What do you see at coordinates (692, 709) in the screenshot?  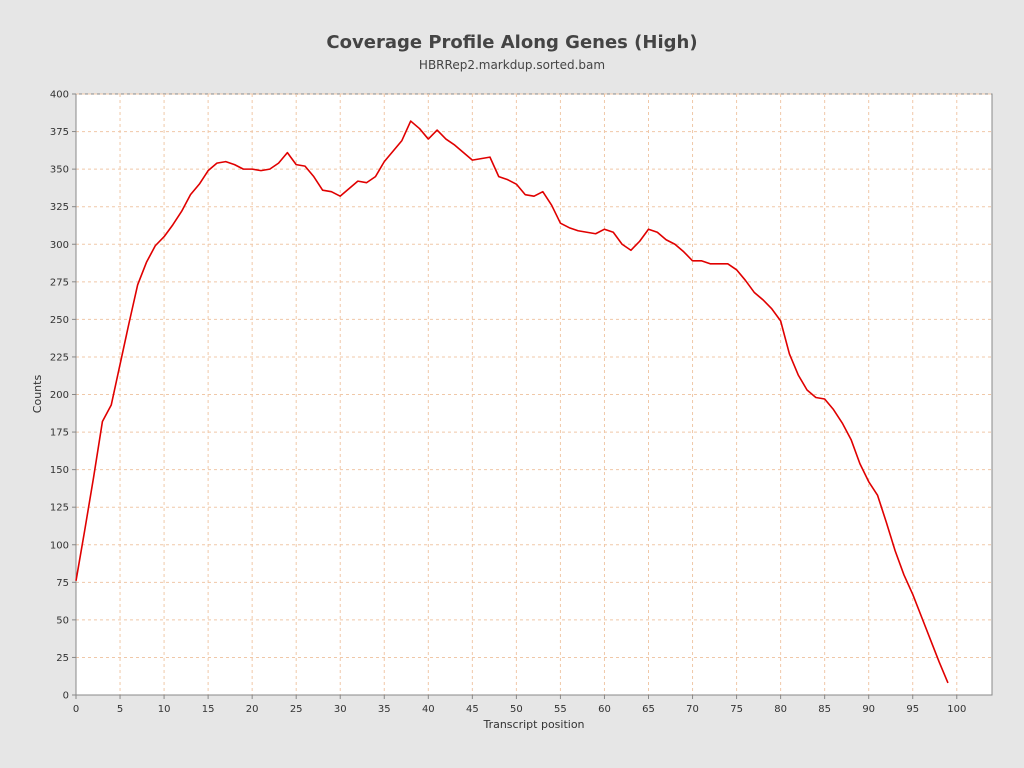 I see `x-tick-label: 70` at bounding box center [692, 709].